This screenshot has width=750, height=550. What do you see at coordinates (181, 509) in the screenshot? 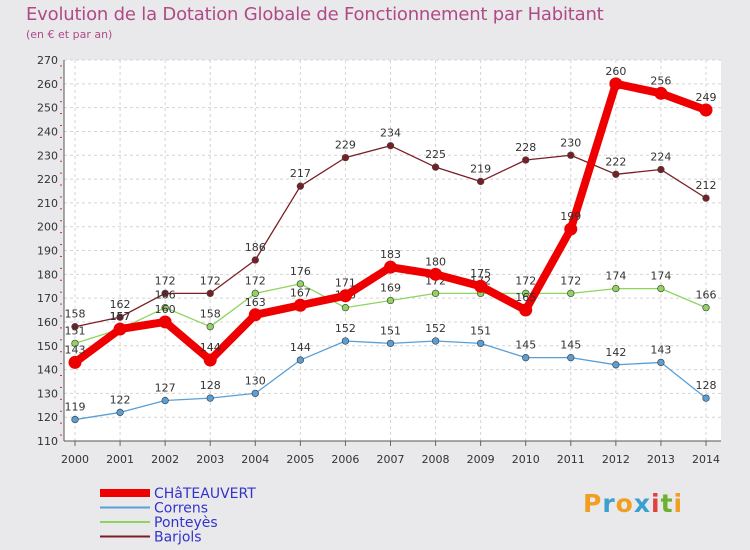
I see `legend-label-correns: Correns` at bounding box center [181, 509].